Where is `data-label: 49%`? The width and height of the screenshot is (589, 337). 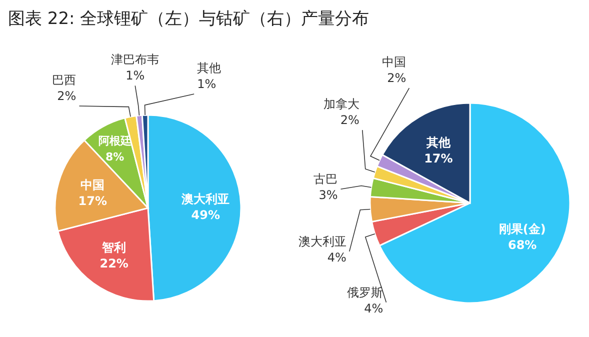
data-label: 49% is located at coordinates (205, 215).